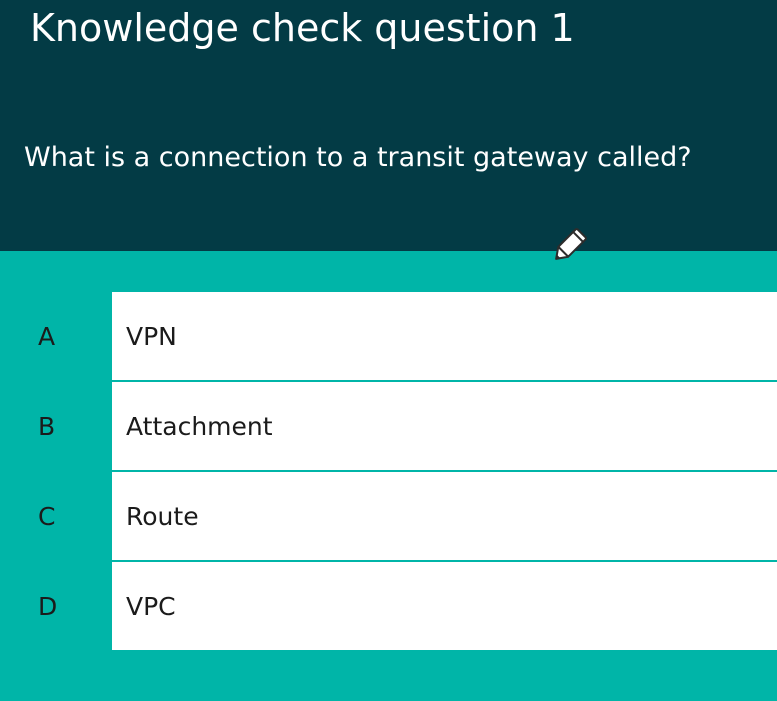 The height and width of the screenshot is (701, 777). I want to click on option-letter: B, so click(47, 426).